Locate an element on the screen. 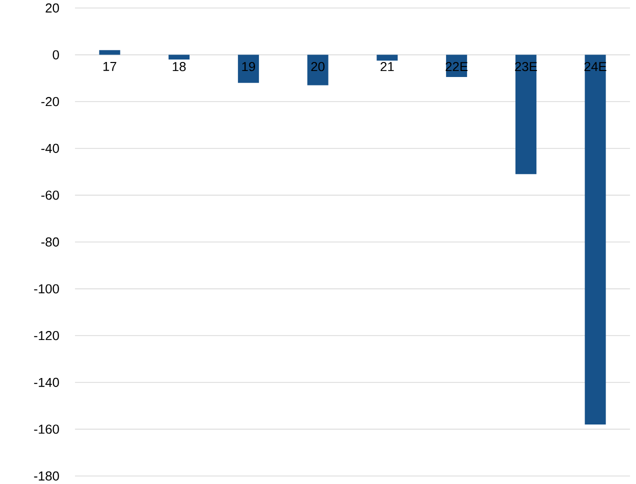  y-tick-label: -120 is located at coordinates (46, 335).